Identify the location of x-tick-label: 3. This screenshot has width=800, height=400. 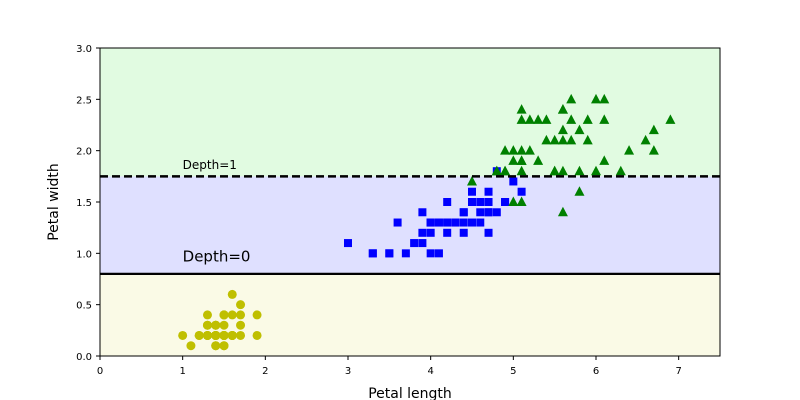
(348, 371).